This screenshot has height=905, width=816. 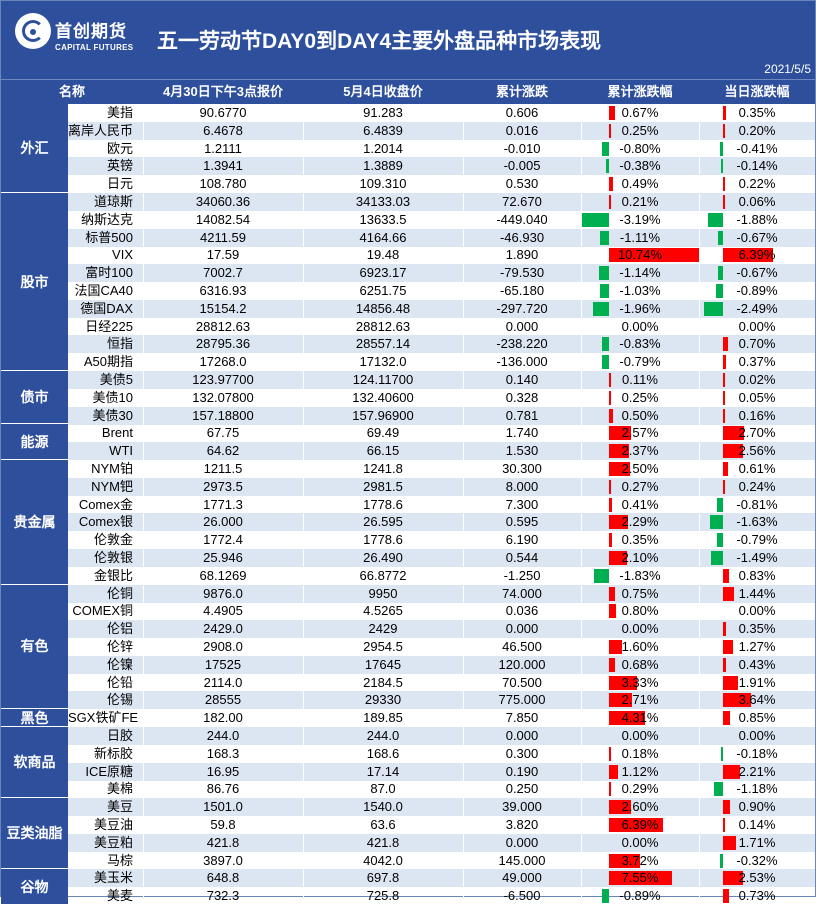 What do you see at coordinates (757, 308) in the screenshot?
I see `day-pct-label: -2.49%` at bounding box center [757, 308].